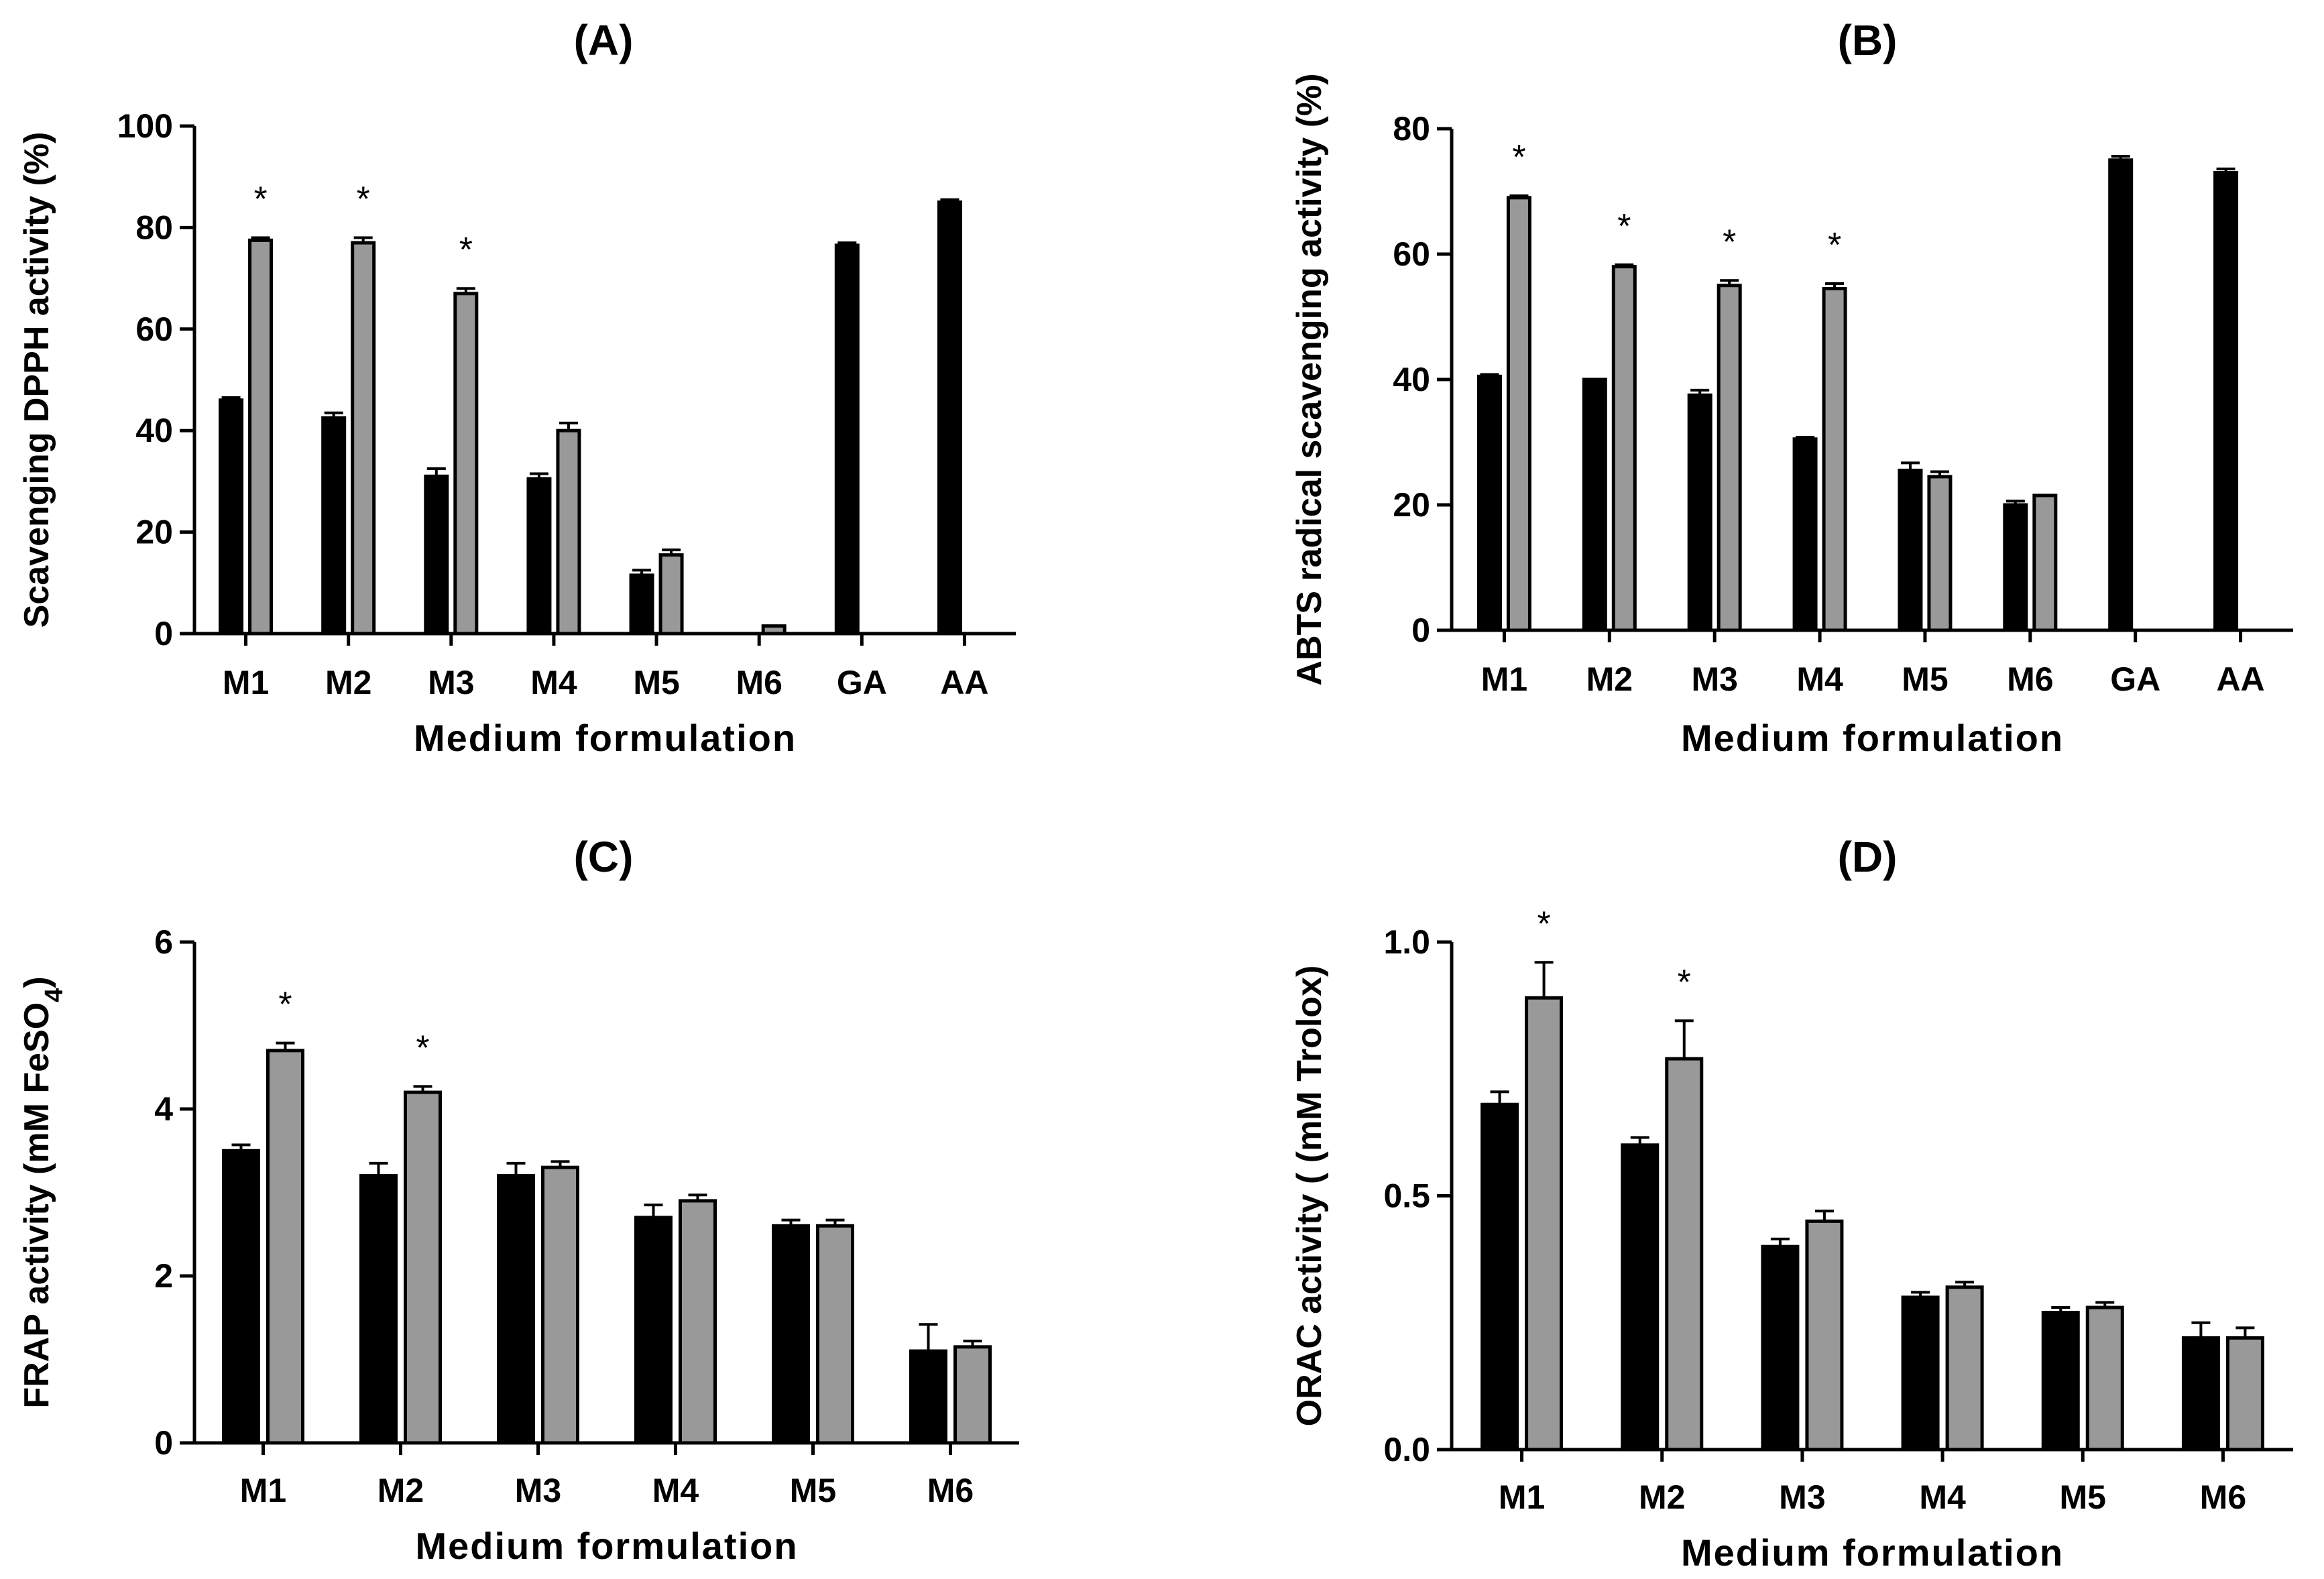 The width and height of the screenshot is (2324, 1579). I want to click on x-tick-label: GA, so click(2135, 679).